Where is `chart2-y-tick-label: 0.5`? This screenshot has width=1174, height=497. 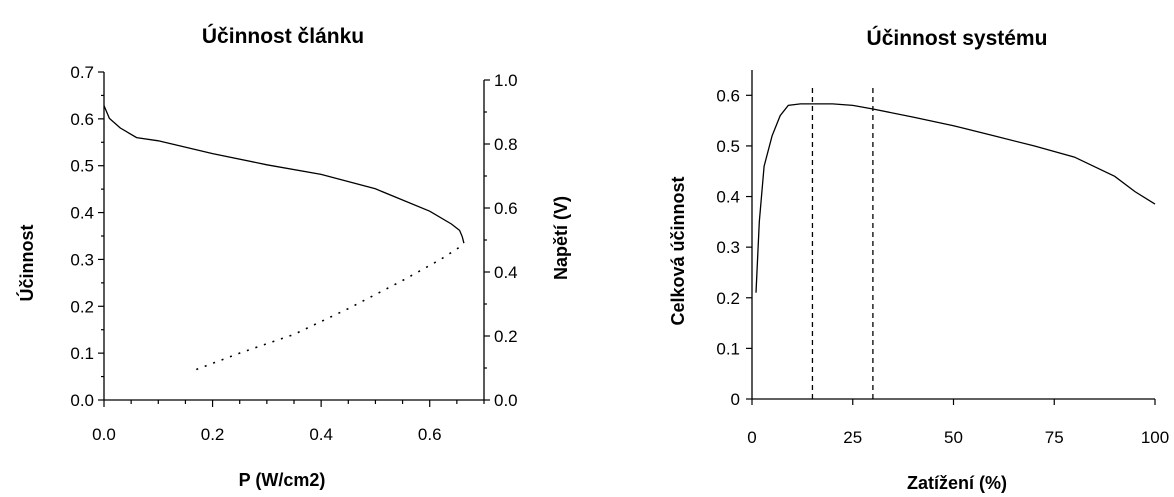 chart2-y-tick-label: 0.5 is located at coordinates (728, 146).